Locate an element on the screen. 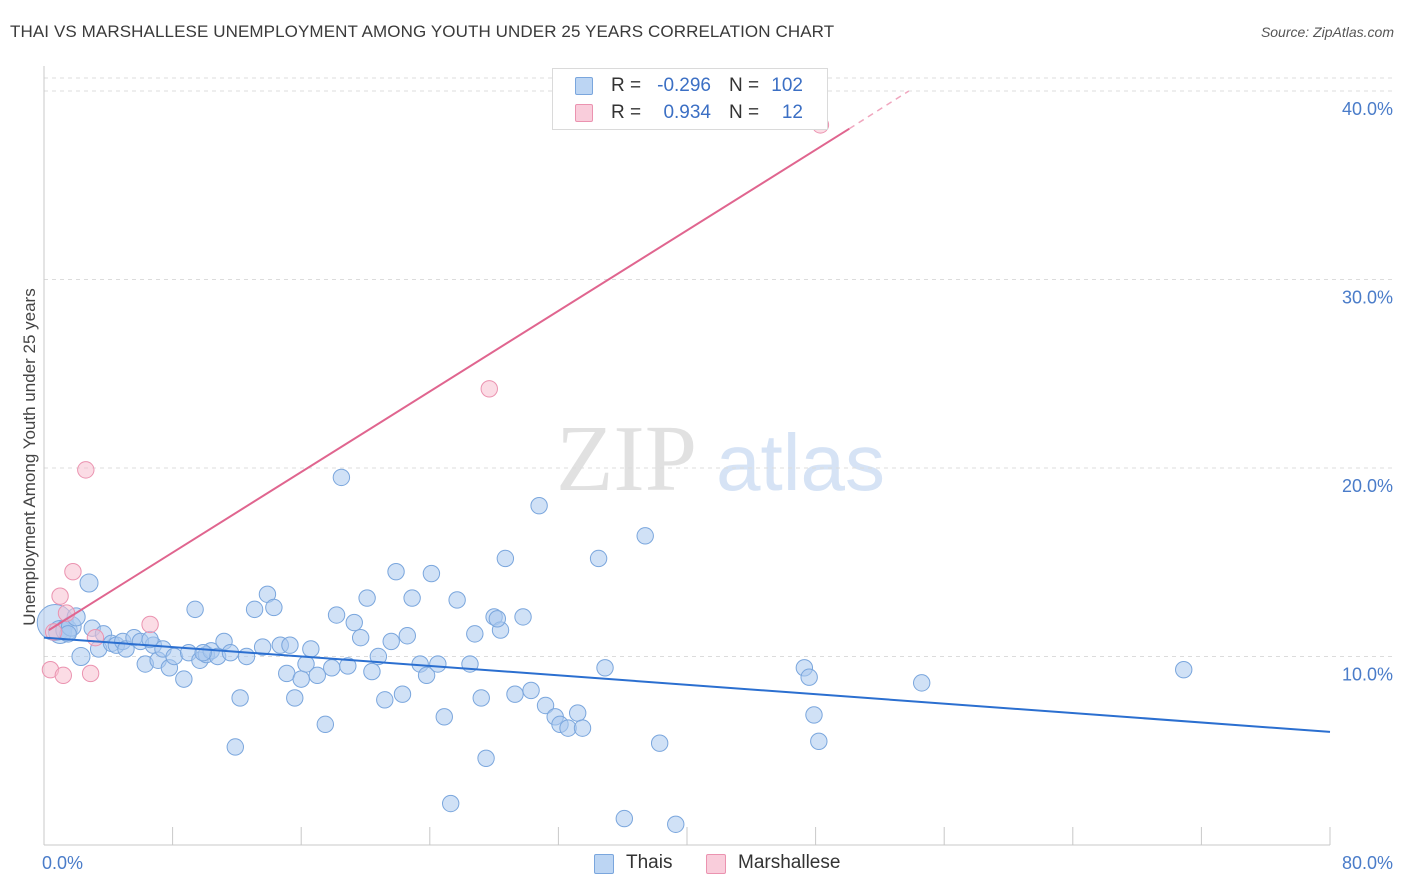 Image resolution: width=1406 pixels, height=892 pixels. marshallese-legend-label: Marshallese is located at coordinates (789, 862).